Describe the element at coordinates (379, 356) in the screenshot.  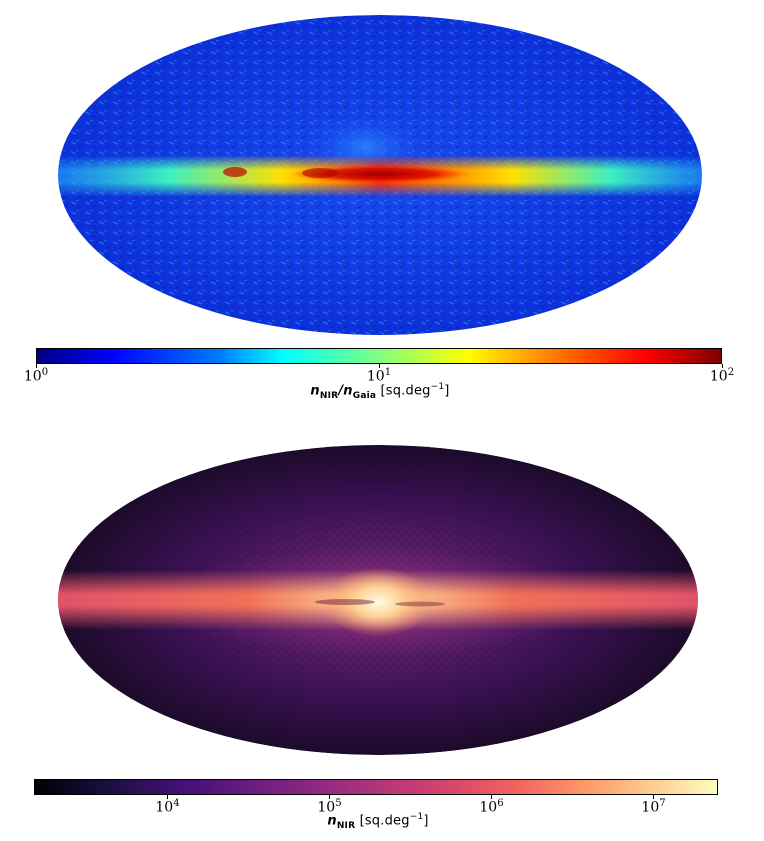
I see `ratio-colorbar` at that location.